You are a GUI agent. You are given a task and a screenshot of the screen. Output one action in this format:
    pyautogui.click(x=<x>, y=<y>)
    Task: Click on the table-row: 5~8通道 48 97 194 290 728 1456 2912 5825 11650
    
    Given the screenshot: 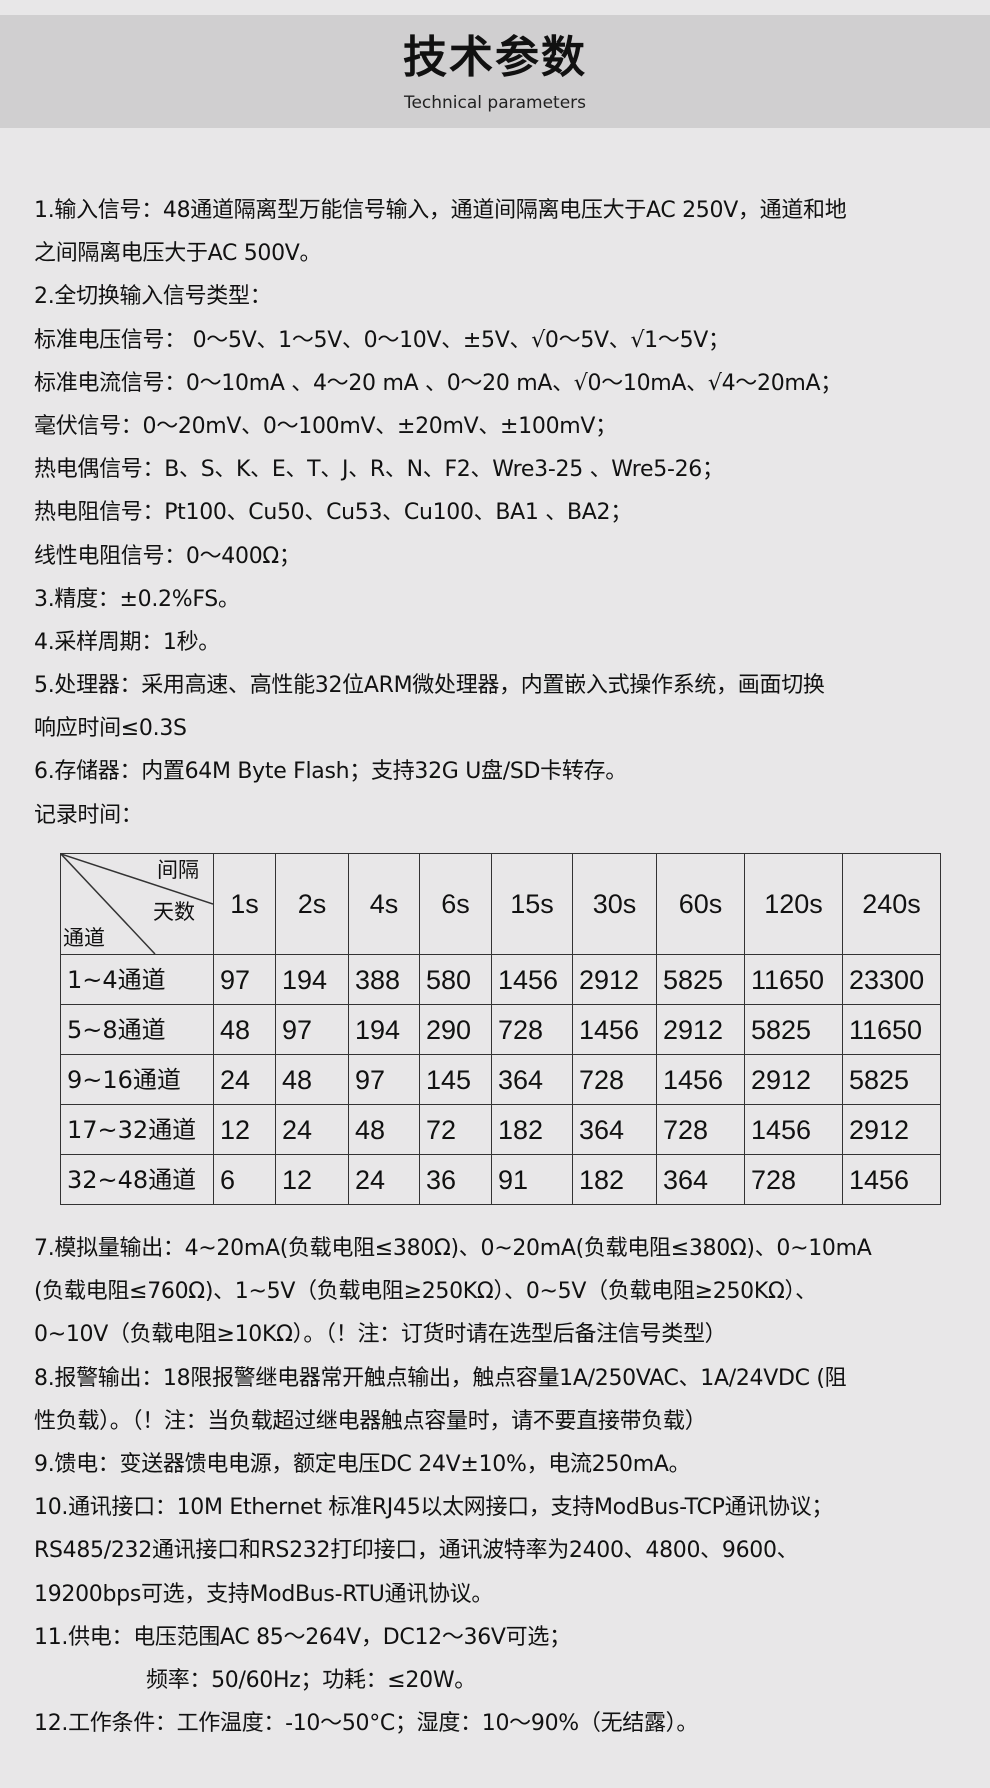 What is the action you would take?
    pyautogui.click(x=500, y=1029)
    